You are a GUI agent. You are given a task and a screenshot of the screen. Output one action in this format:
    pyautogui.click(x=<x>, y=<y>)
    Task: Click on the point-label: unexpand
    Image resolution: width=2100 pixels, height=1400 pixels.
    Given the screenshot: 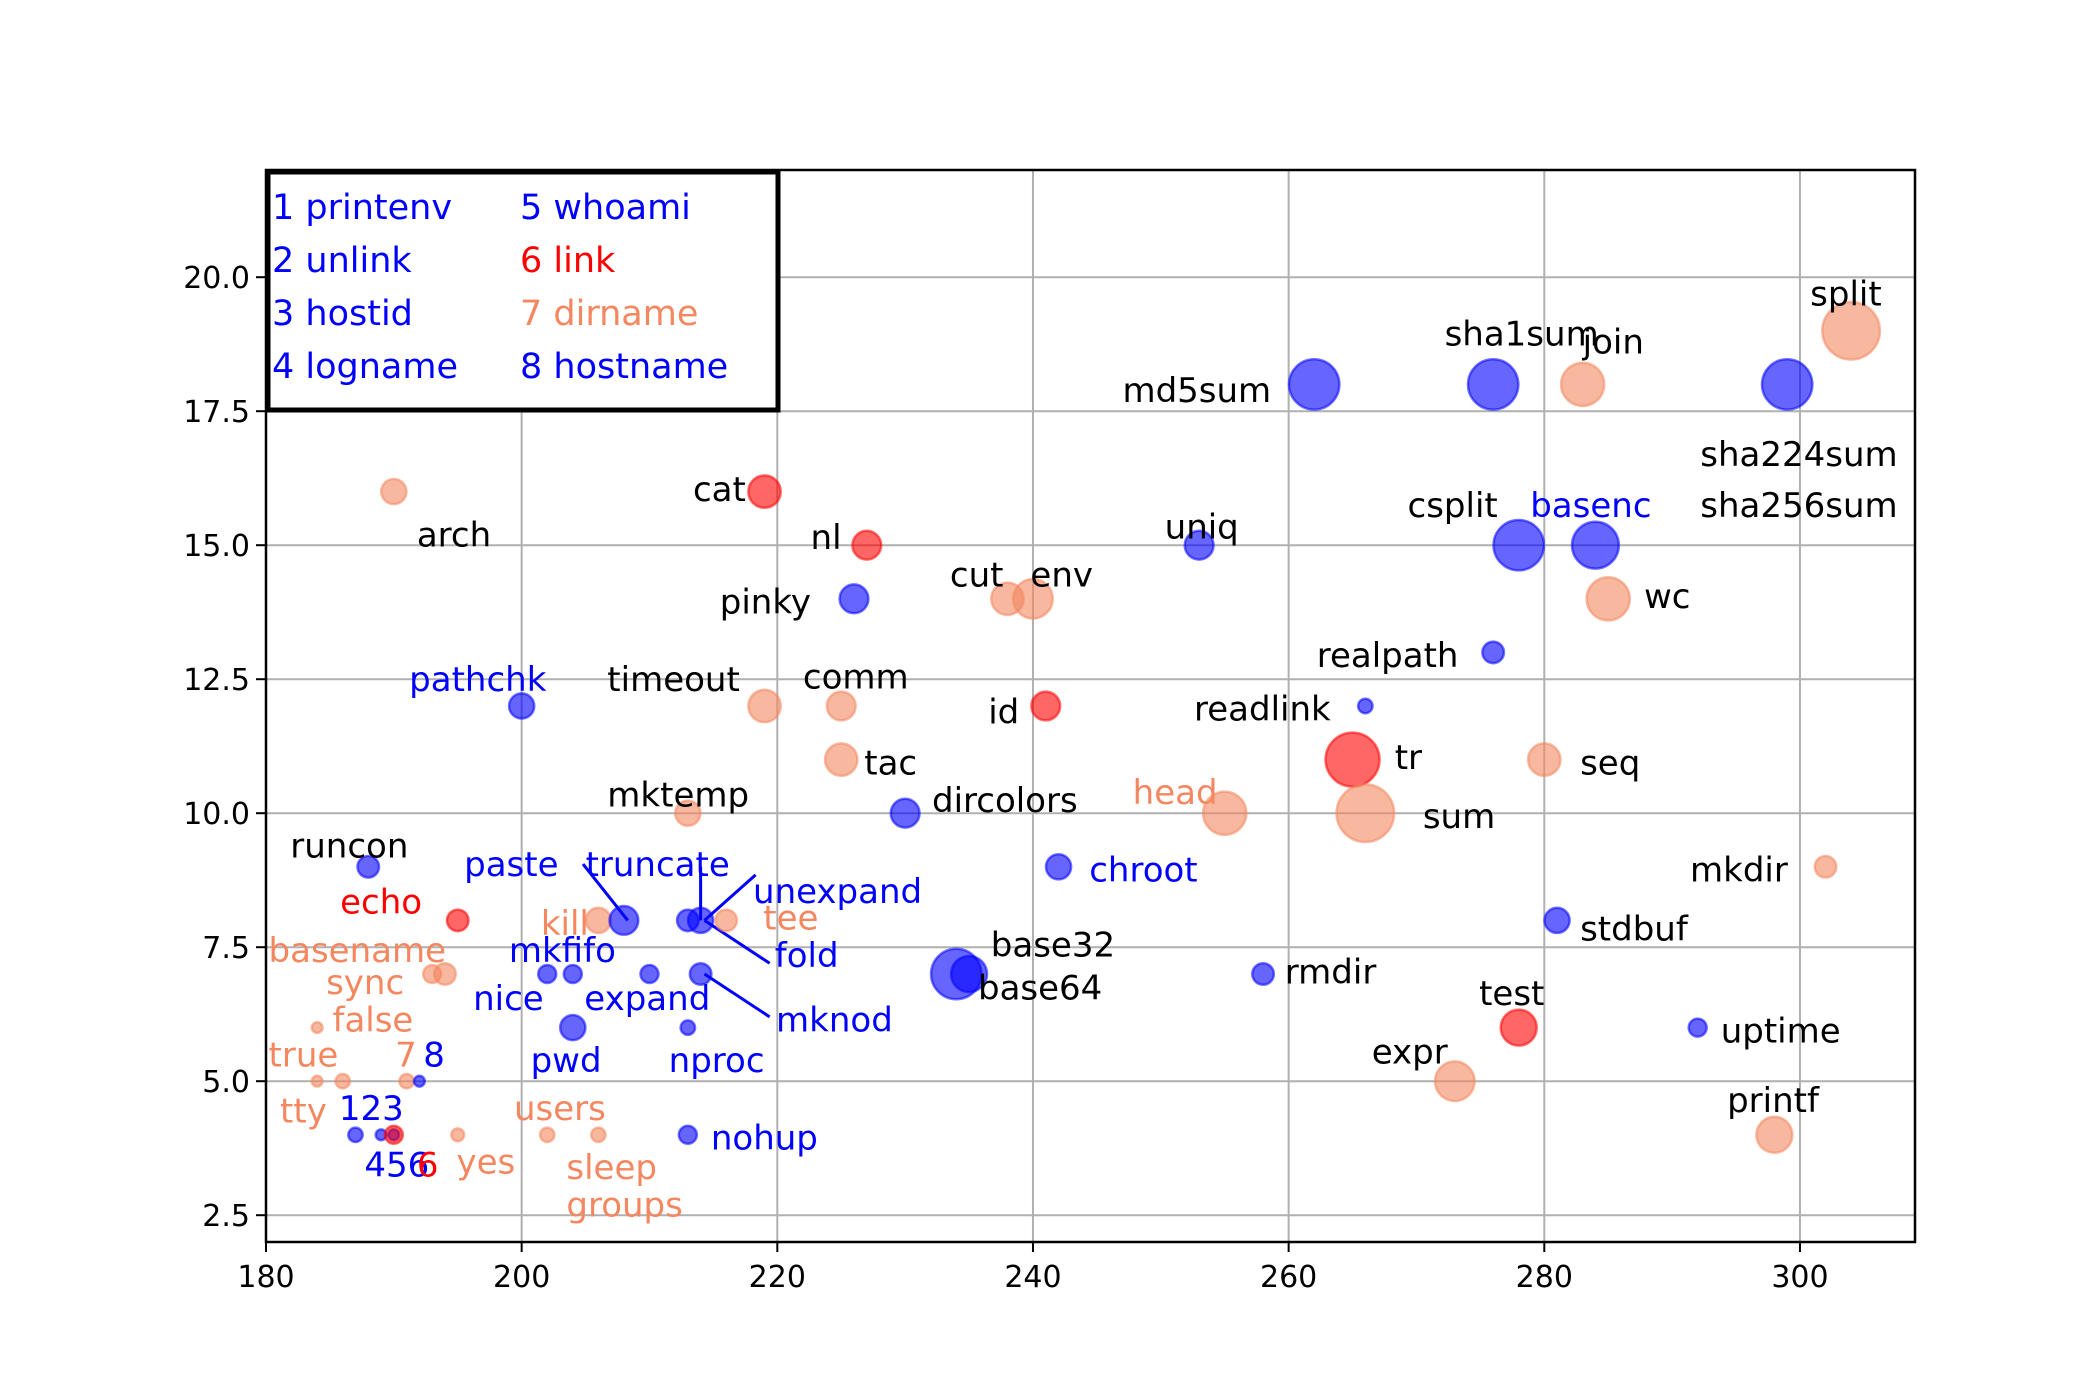 What is the action you would take?
    pyautogui.click(x=837, y=892)
    